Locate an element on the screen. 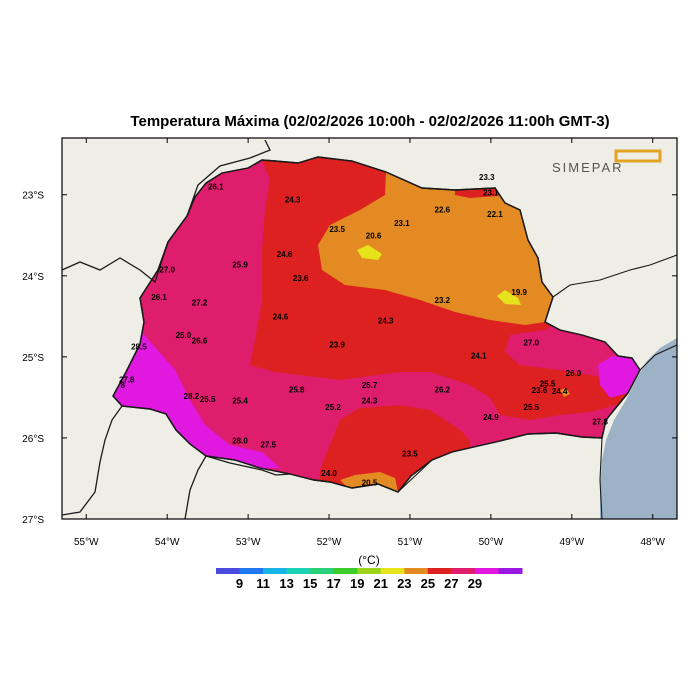 This screenshot has width=700, height=700. station-value: 22.1 is located at coordinates (495, 214).